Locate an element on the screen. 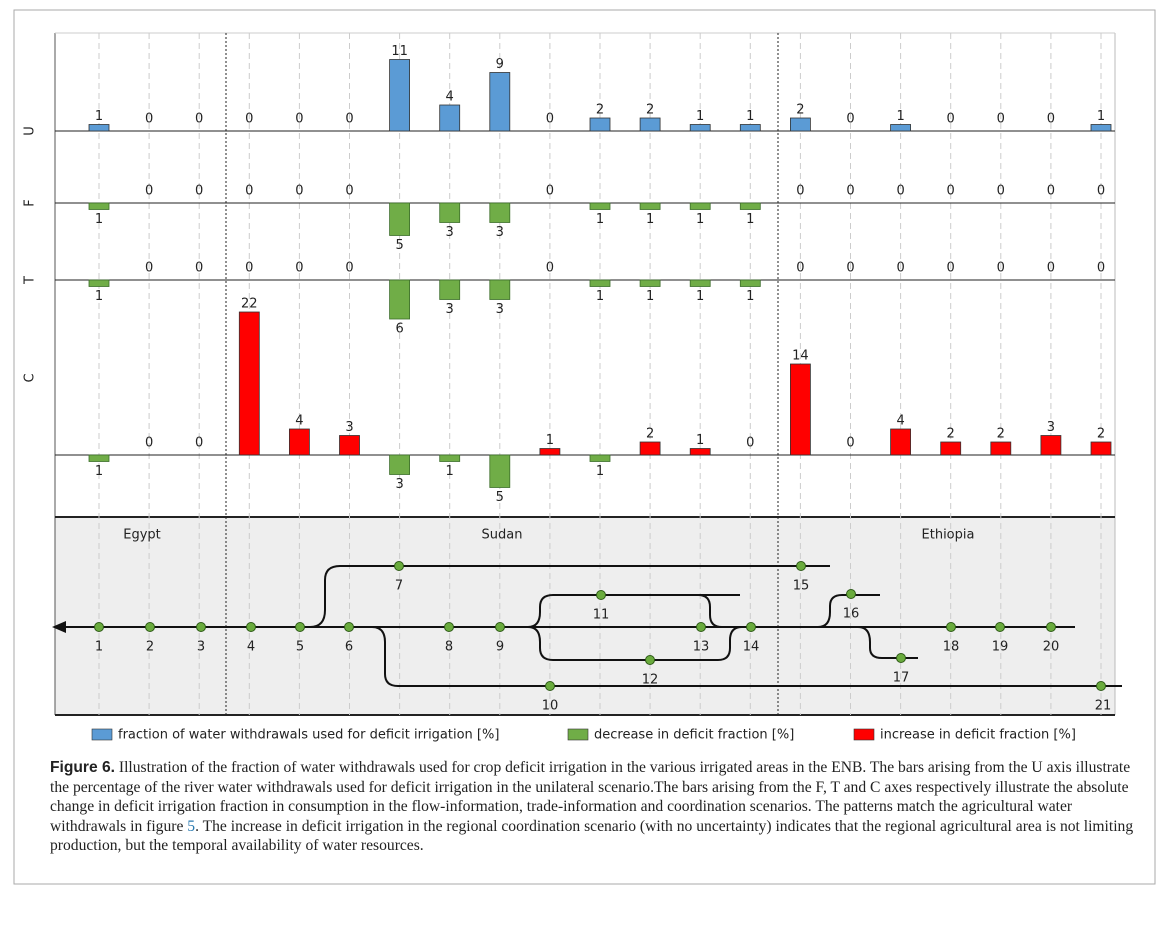 This screenshot has height=926, width=1170. node-label: 4 is located at coordinates (251, 647).